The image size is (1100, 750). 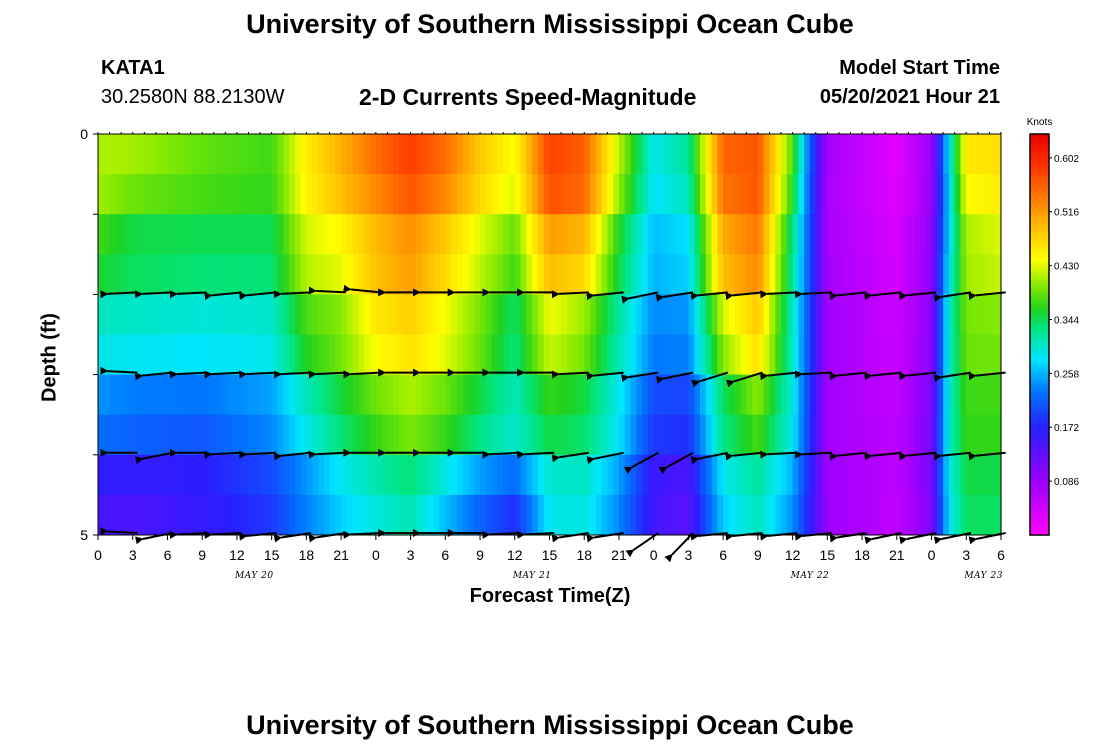 What do you see at coordinates (550, 555) in the screenshot?
I see `x-tick-label: 15` at bounding box center [550, 555].